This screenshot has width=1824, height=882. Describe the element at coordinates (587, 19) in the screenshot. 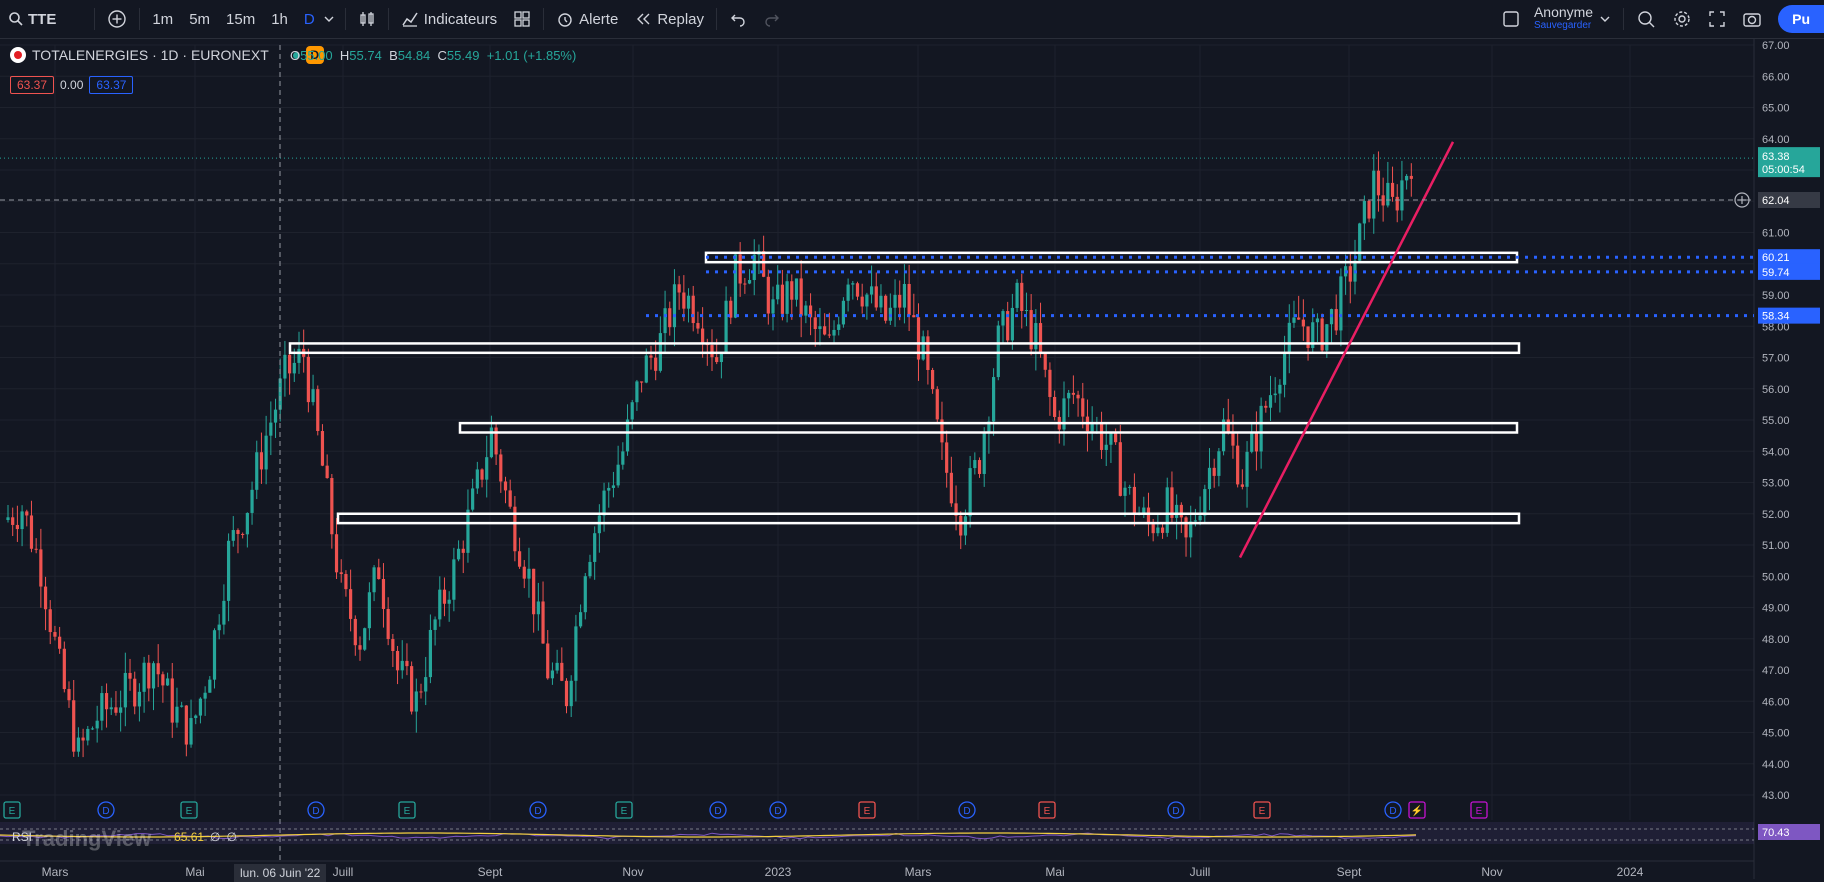

I see `alert-button: Alerte` at that location.